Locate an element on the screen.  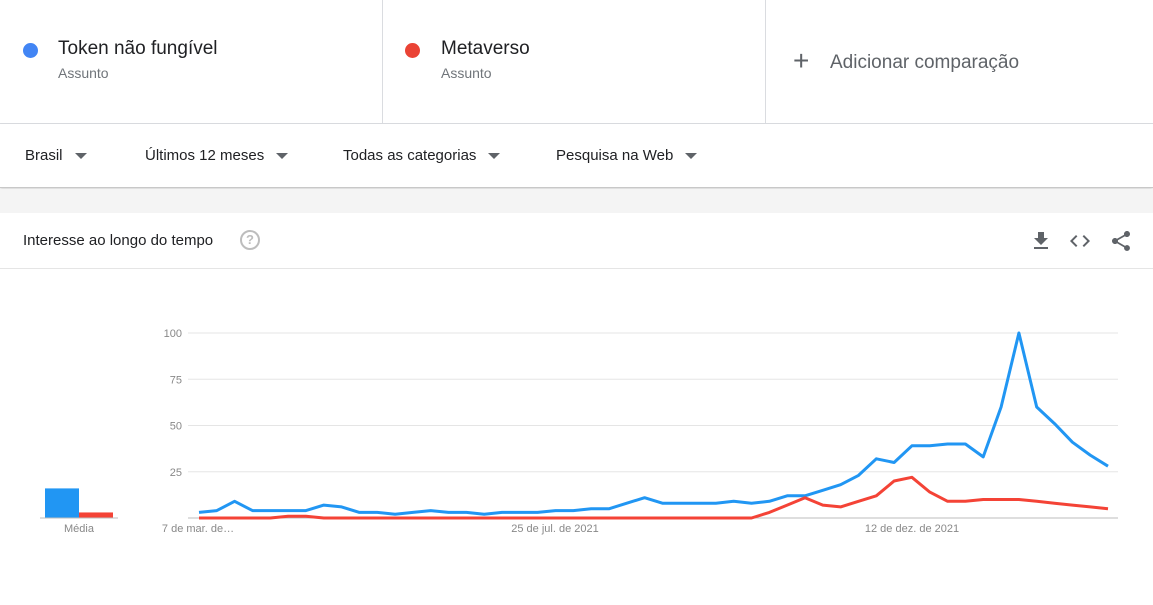
y-tick-label: 50 is located at coordinates (176, 427).